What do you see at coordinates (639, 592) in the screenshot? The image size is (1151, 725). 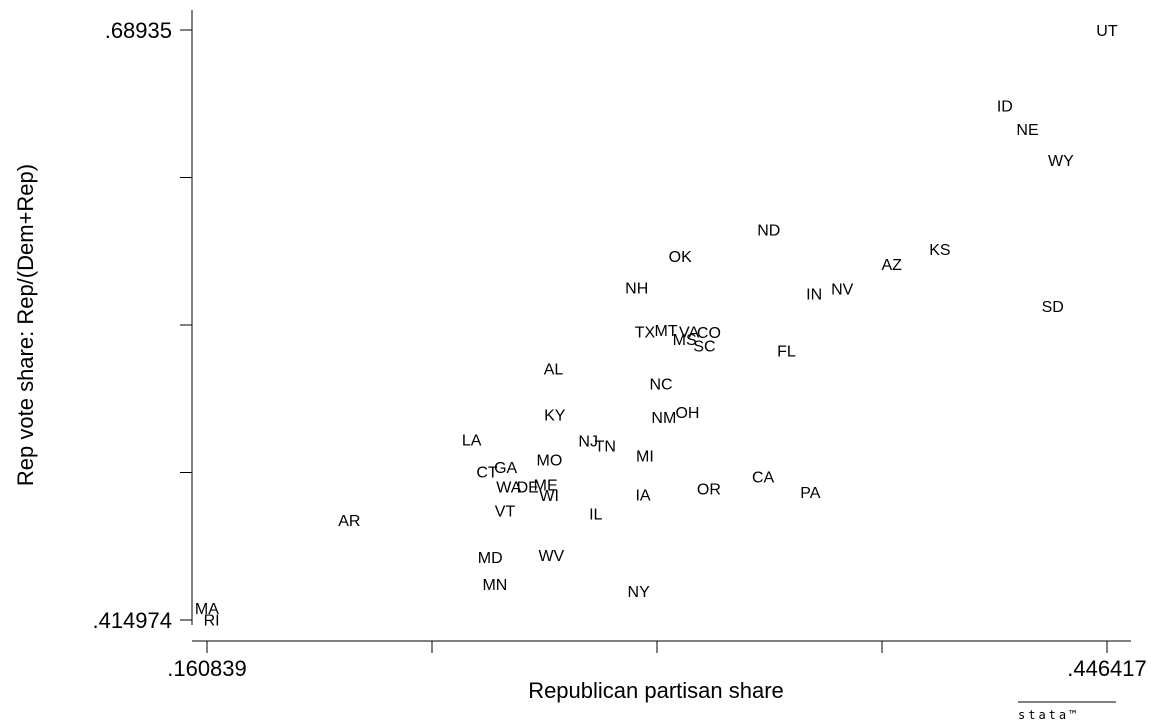 I see `point-label-ny: NY` at bounding box center [639, 592].